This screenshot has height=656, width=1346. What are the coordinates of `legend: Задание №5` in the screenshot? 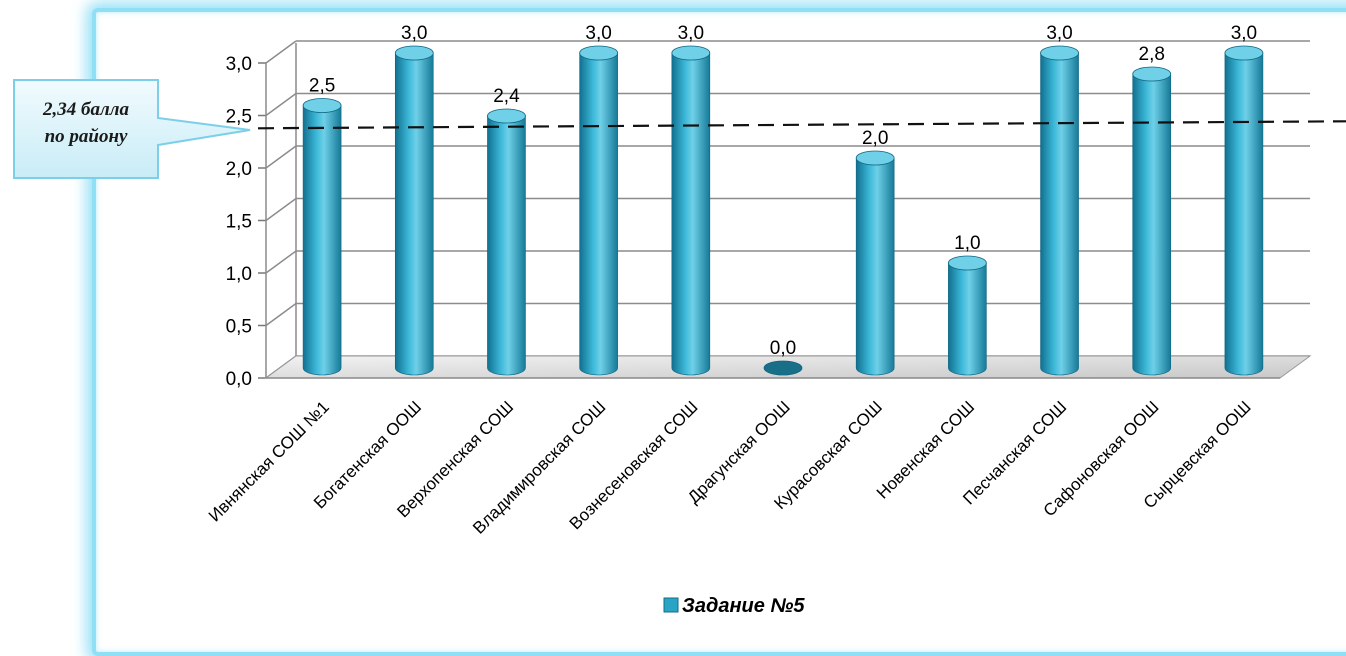 It's located at (734, 606).